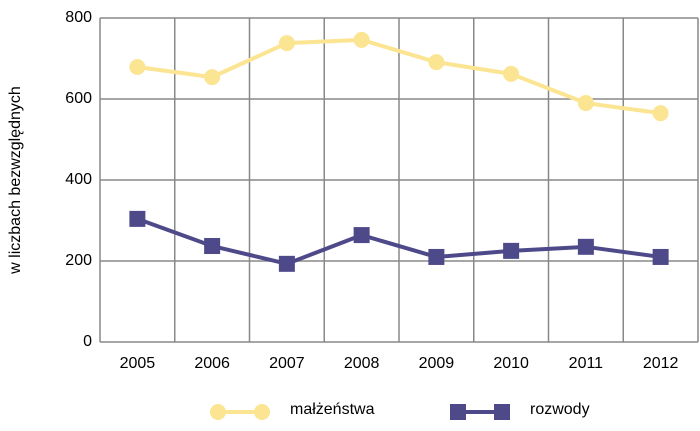 The width and height of the screenshot is (700, 431). What do you see at coordinates (78, 260) in the screenshot?
I see `y-tick-label: 200` at bounding box center [78, 260].